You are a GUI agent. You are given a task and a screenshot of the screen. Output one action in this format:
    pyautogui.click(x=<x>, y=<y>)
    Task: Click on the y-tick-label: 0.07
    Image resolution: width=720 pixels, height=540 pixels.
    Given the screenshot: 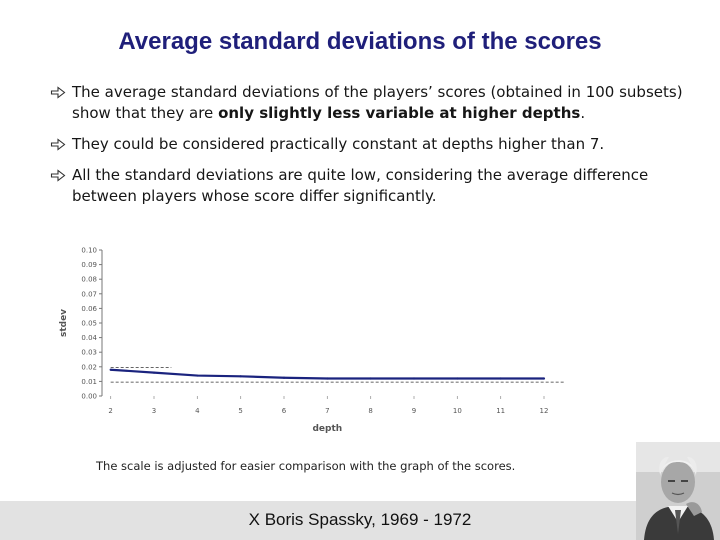 What is the action you would take?
    pyautogui.click(x=89, y=294)
    